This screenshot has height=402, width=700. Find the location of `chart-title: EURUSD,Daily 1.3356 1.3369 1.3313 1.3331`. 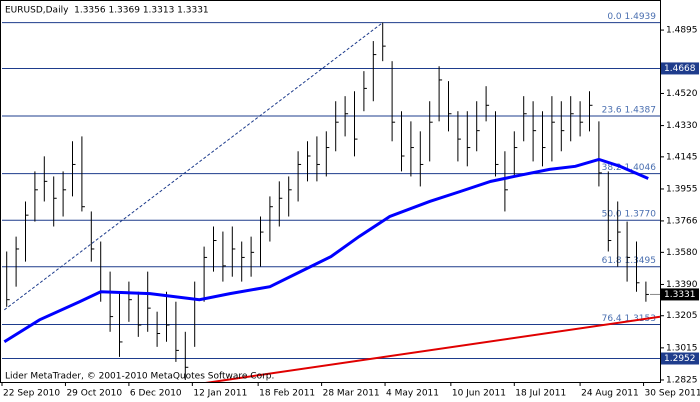

chart-title: EURUSD,Daily 1.3356 1.3369 1.3313 1.3331 is located at coordinates (107, 11).